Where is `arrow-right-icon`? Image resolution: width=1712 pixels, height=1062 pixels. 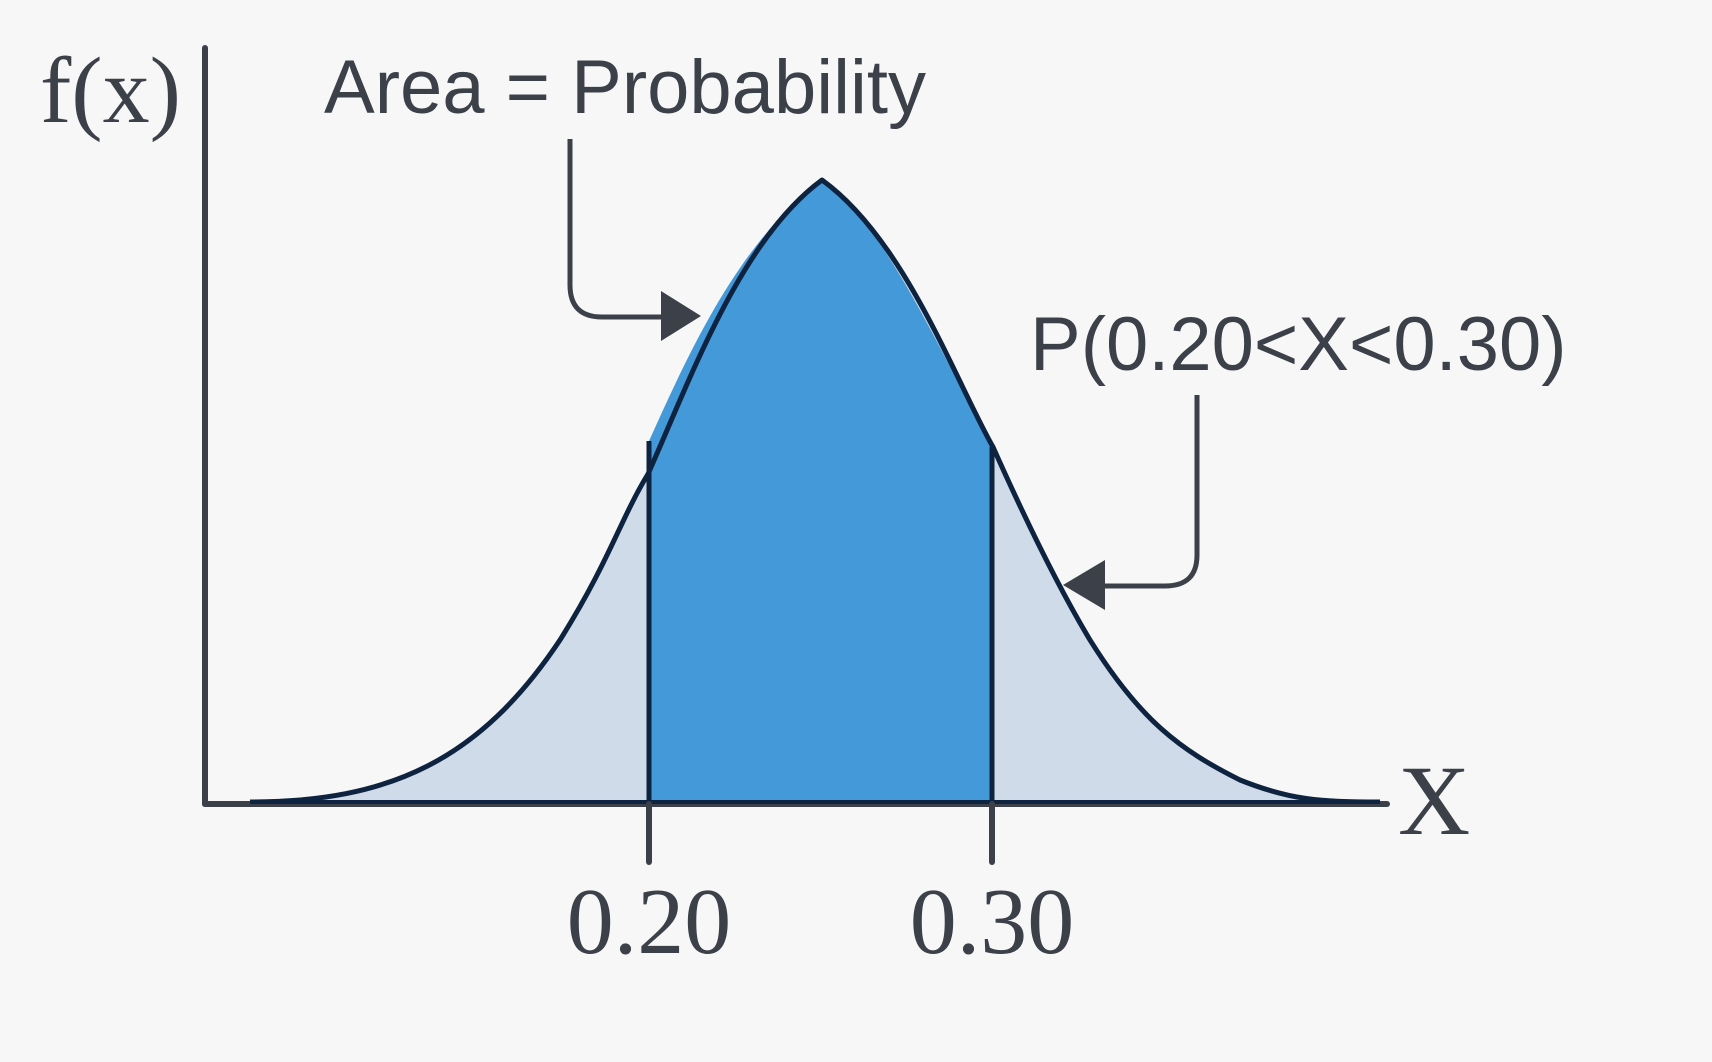
arrow-right-icon is located at coordinates (681, 316).